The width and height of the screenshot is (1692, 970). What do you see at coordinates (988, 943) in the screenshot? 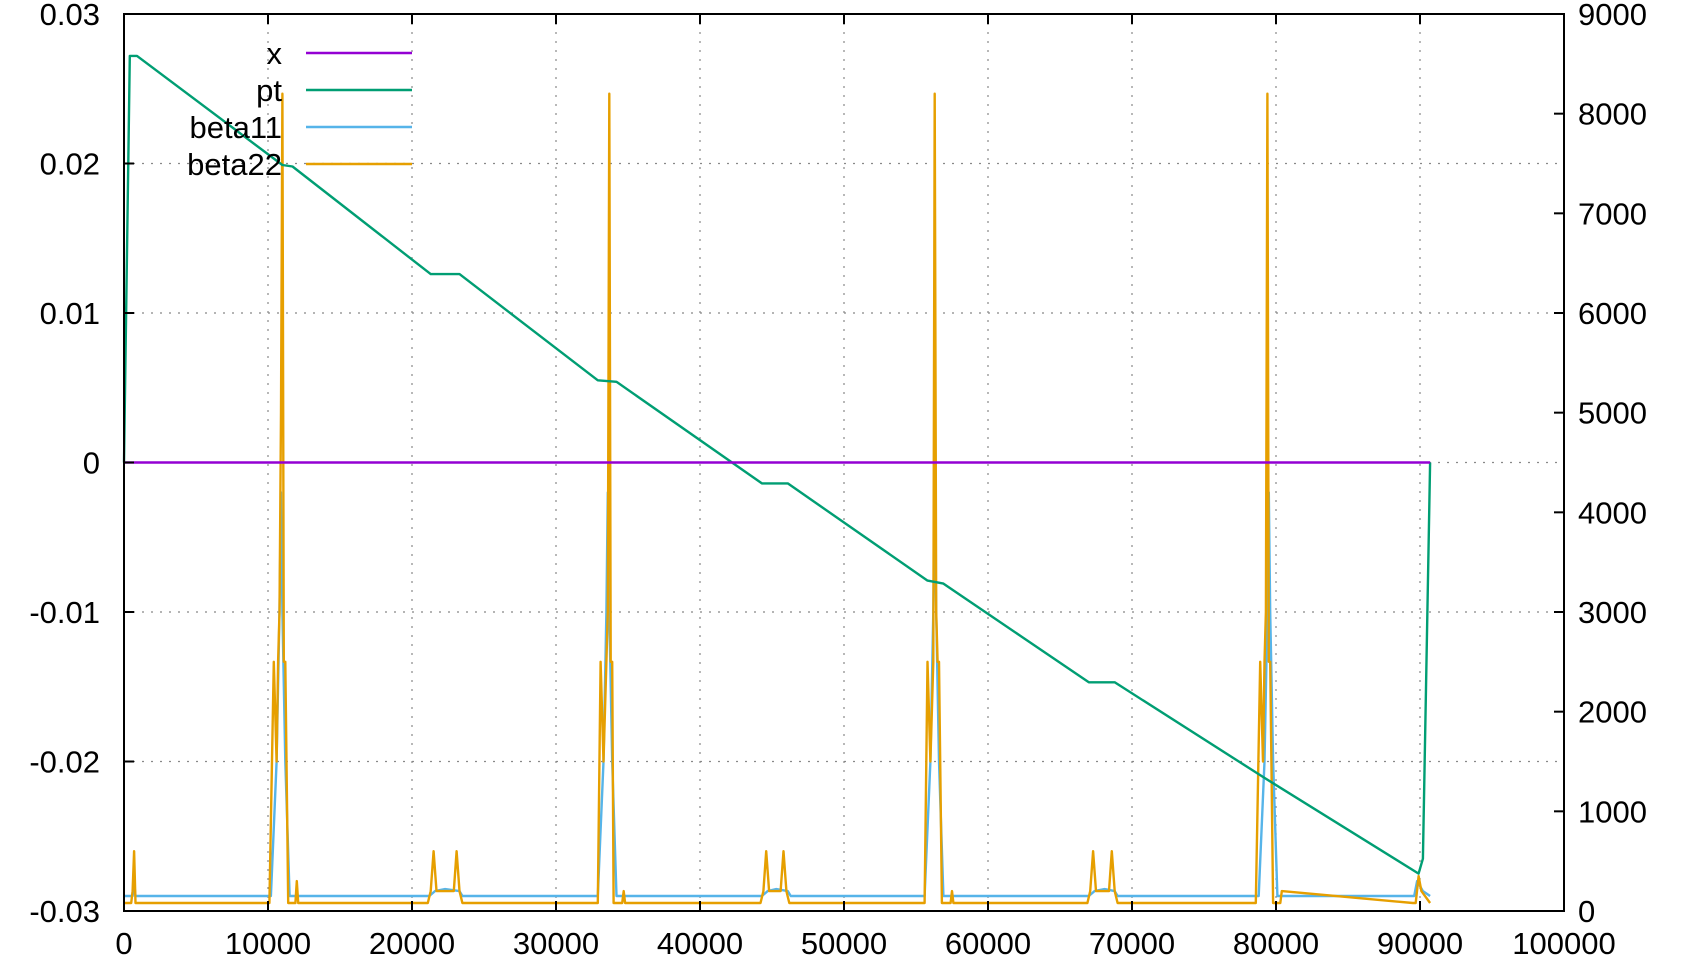
I see `x-tick-label: 60000` at bounding box center [988, 943].